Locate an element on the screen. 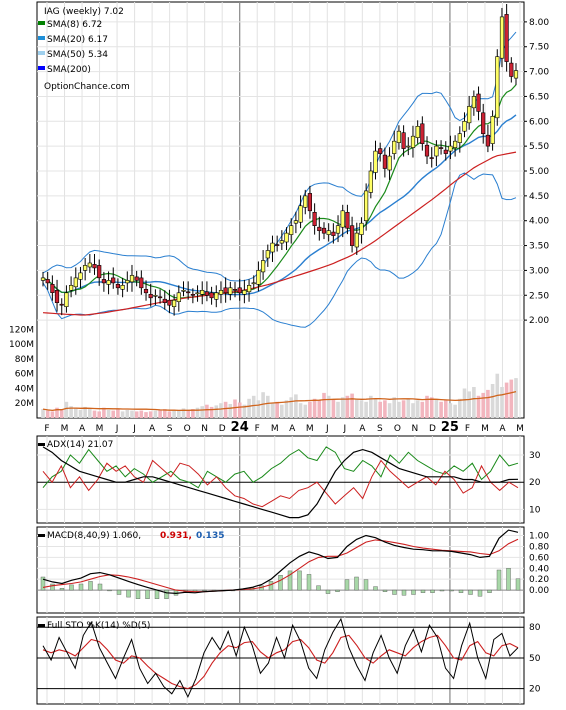 The image size is (566, 710). macd-tick-label: 0.00 is located at coordinates (539, 591).